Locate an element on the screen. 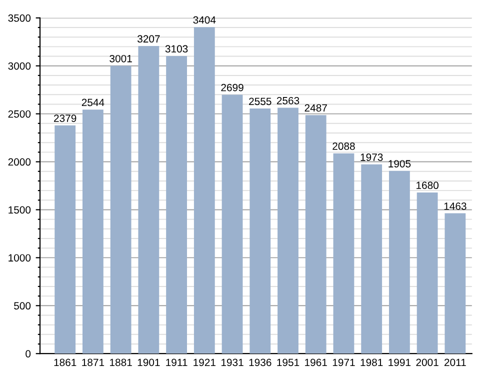  data-label: 3404 is located at coordinates (204, 20).